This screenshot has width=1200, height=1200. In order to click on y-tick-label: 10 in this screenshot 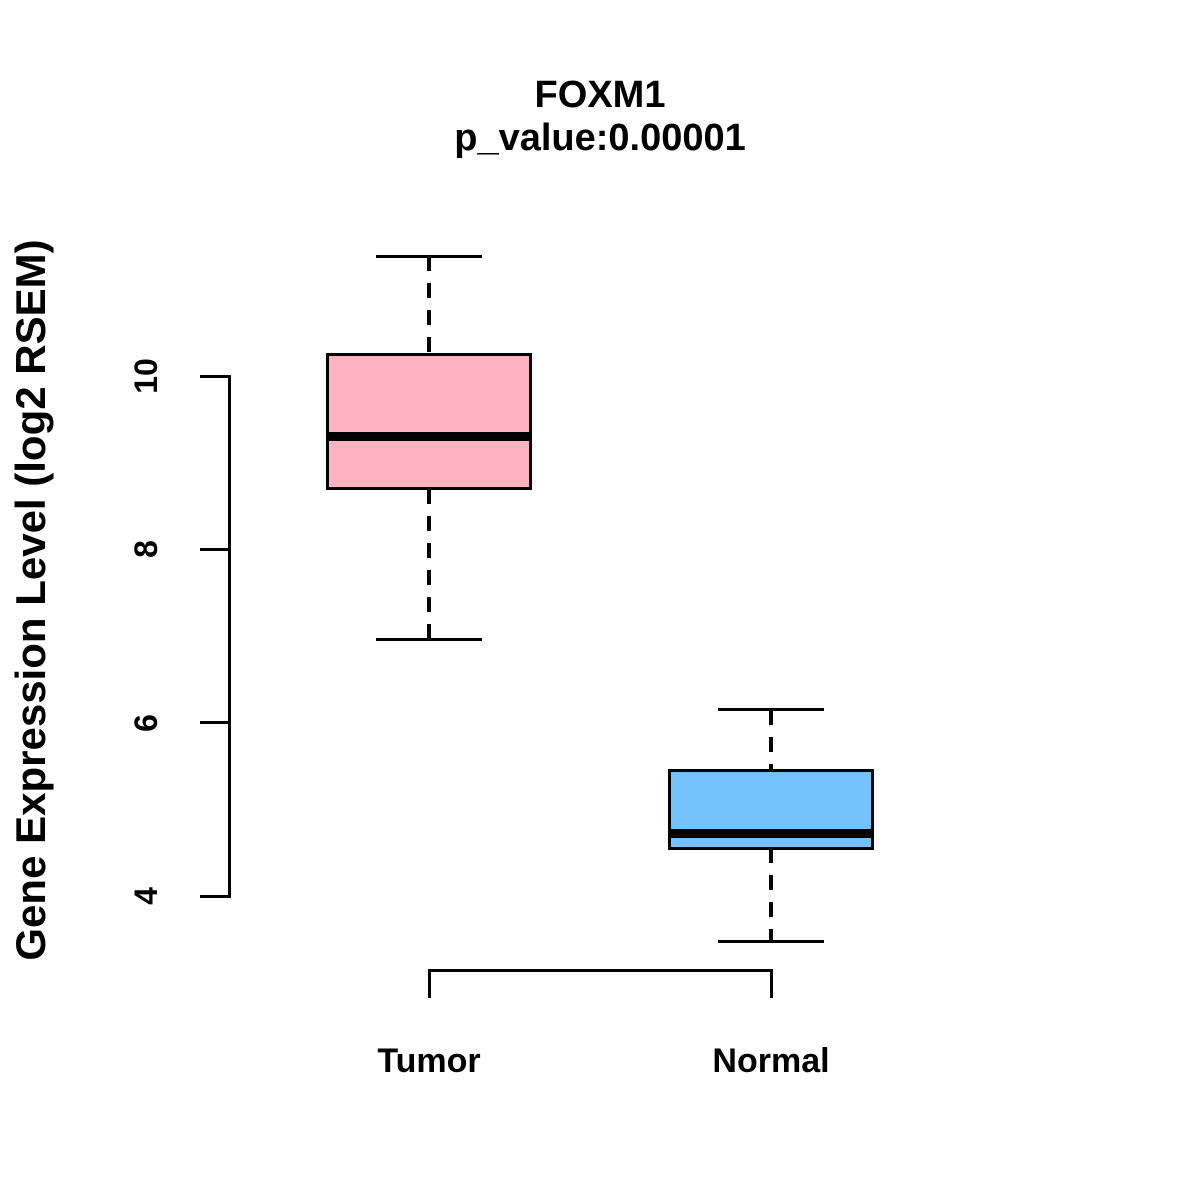, I will do `click(146, 376)`.